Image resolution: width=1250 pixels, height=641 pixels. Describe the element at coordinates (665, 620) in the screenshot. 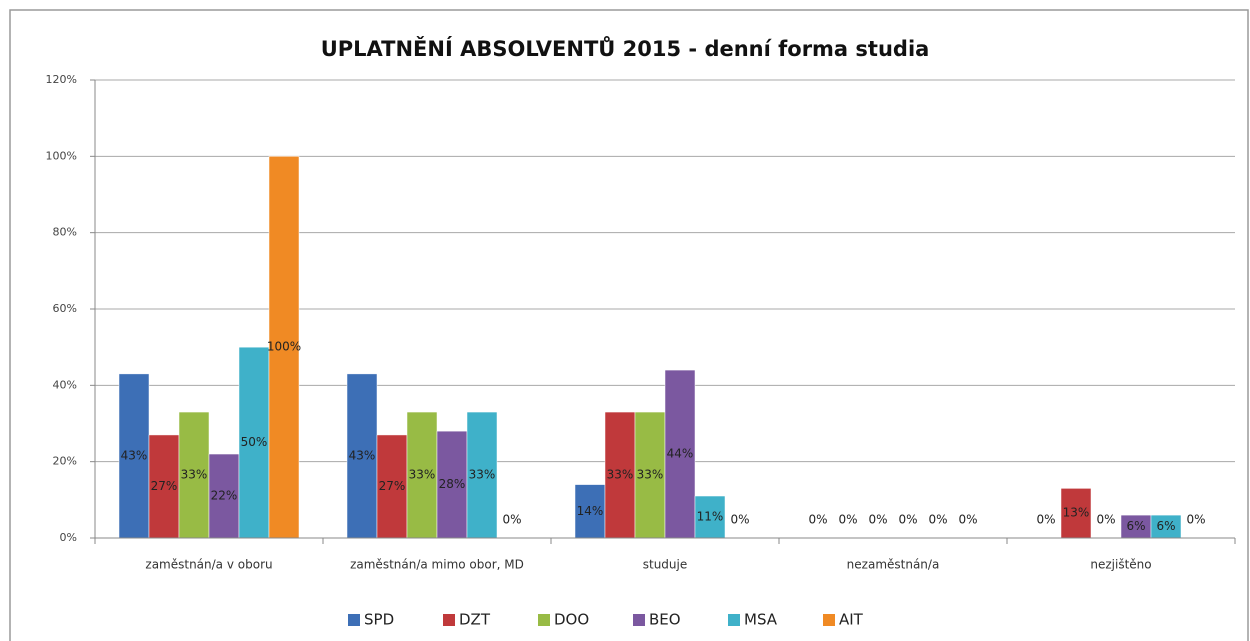

I see `legend-label: BEO` at that location.